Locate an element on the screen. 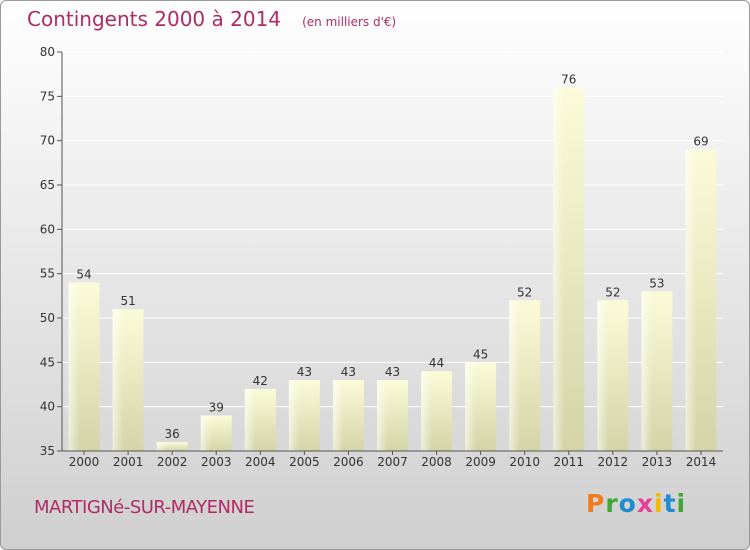 This screenshot has width=750, height=550. y-tick-label: 45 is located at coordinates (47, 362).